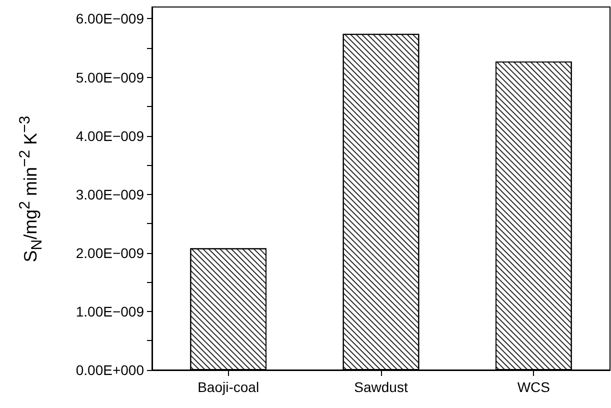 This screenshot has width=611, height=408. Describe the element at coordinates (110, 252) in the screenshot. I see `y-tick-label: 2.00E−009` at that location.